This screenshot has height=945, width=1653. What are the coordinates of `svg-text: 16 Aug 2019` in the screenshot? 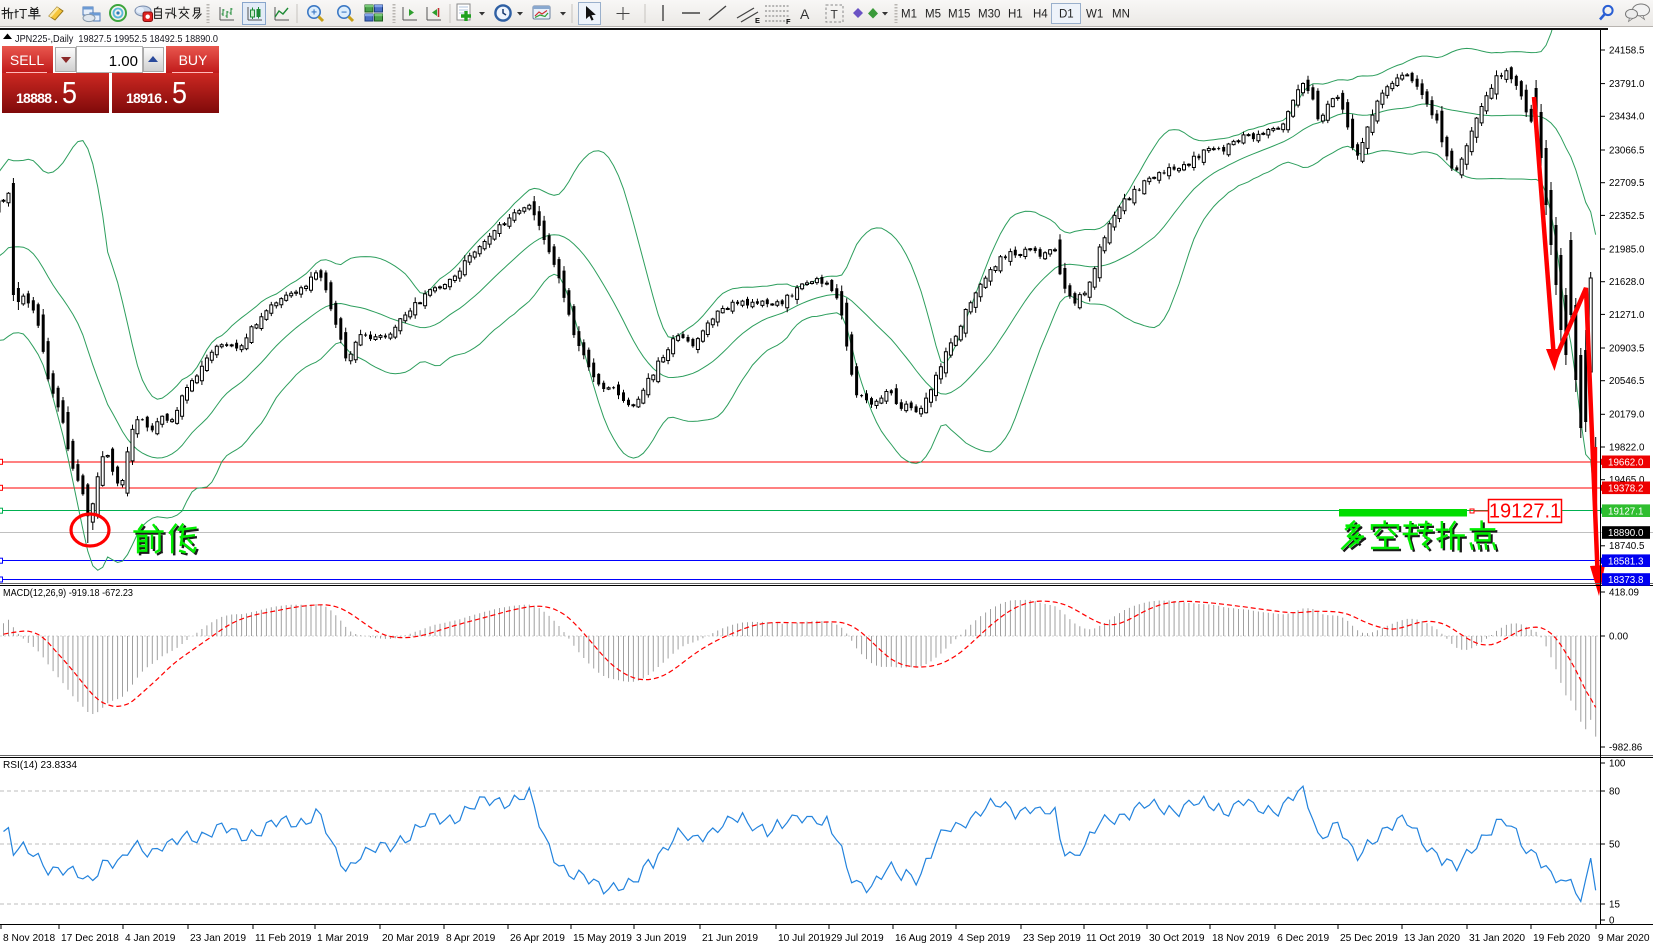 It's located at (924, 938).